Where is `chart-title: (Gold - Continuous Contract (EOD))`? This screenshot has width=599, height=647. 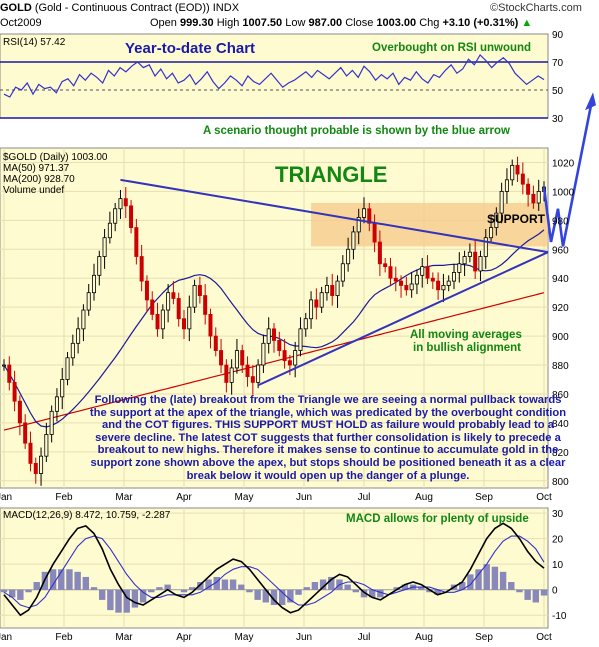 chart-title: (Gold - Continuous Contract (EOD)) is located at coordinates (122, 8).